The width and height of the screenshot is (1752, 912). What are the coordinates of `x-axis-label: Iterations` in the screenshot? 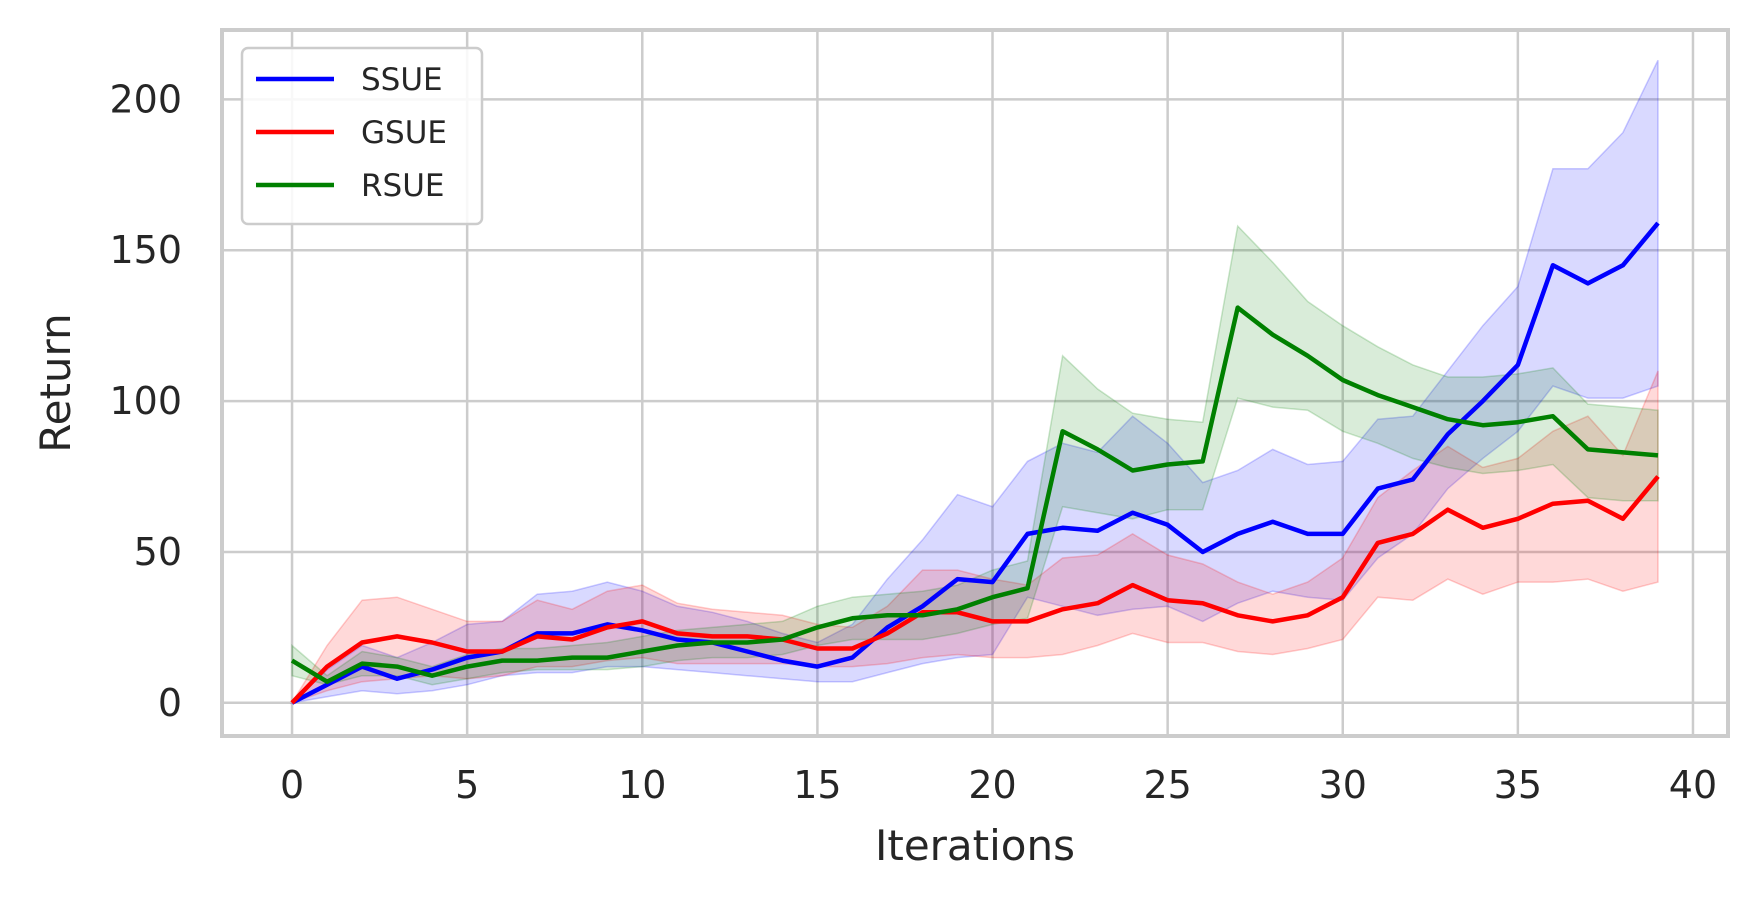 It's located at (975, 845).